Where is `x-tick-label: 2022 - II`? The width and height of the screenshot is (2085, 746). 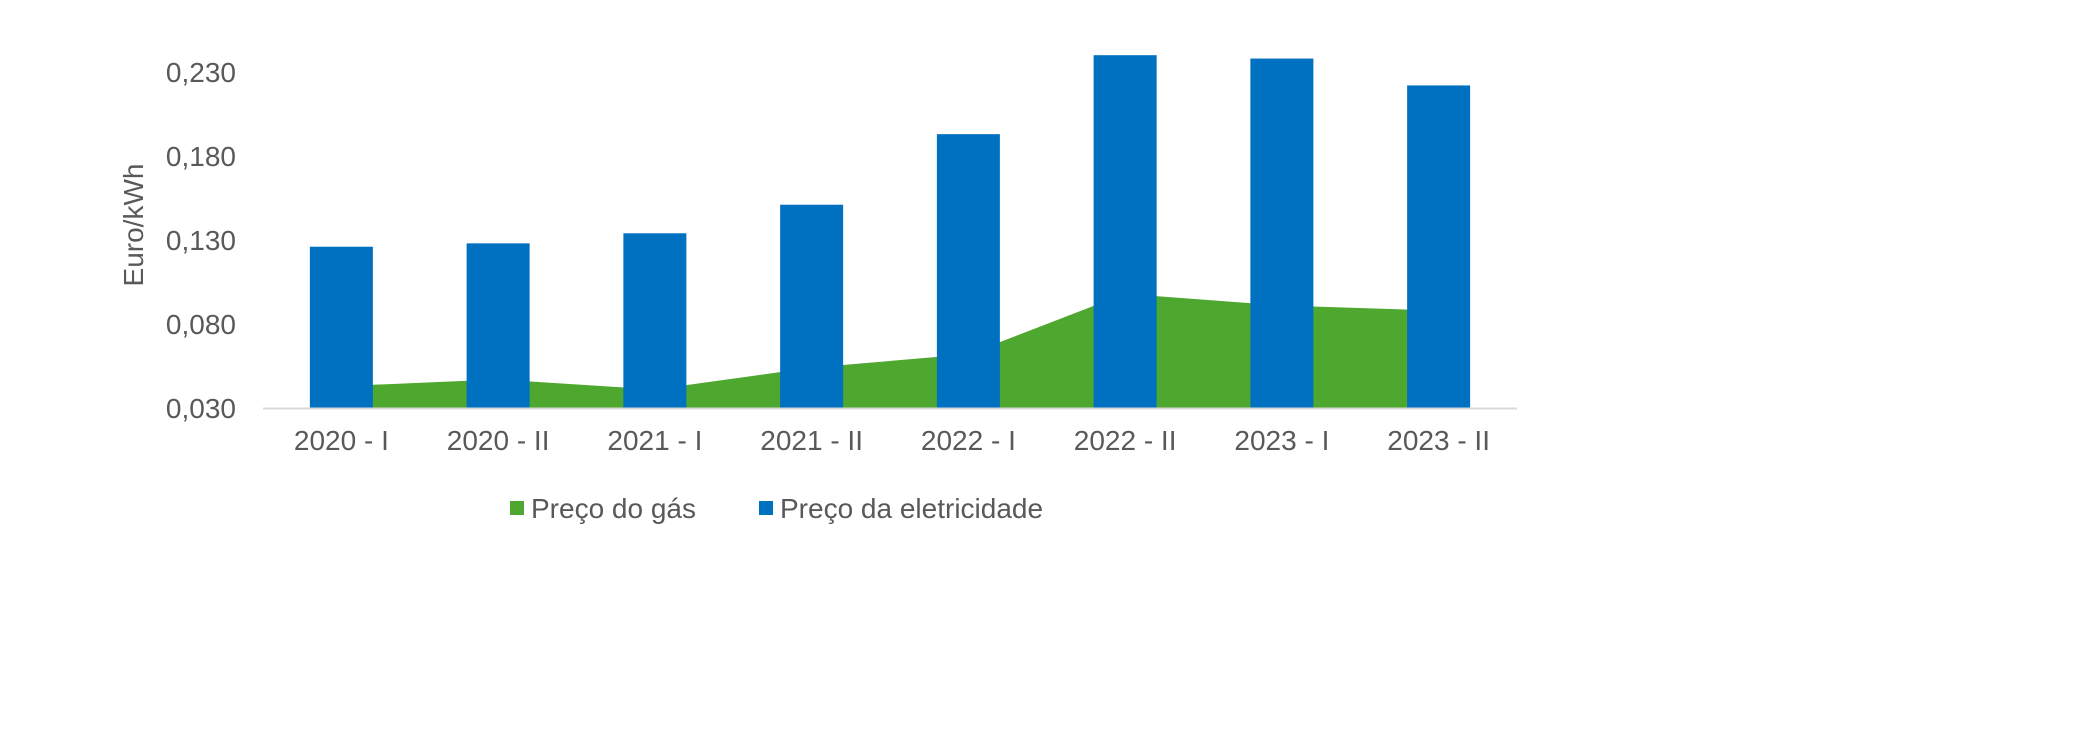
x-tick-label: 2022 - II is located at coordinates (1125, 440).